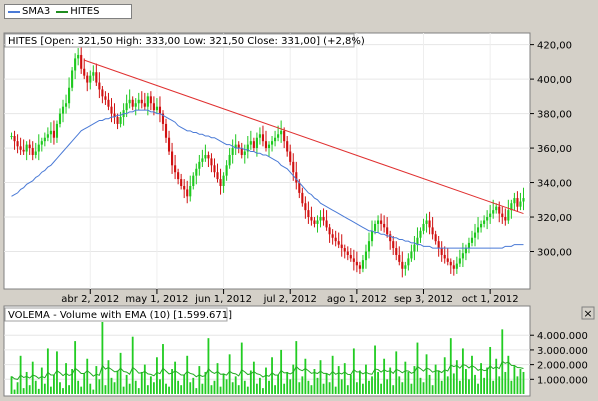  Describe the element at coordinates (562, 336) in the screenshot. I see `volume-tick-label: 4.000.000` at that location.